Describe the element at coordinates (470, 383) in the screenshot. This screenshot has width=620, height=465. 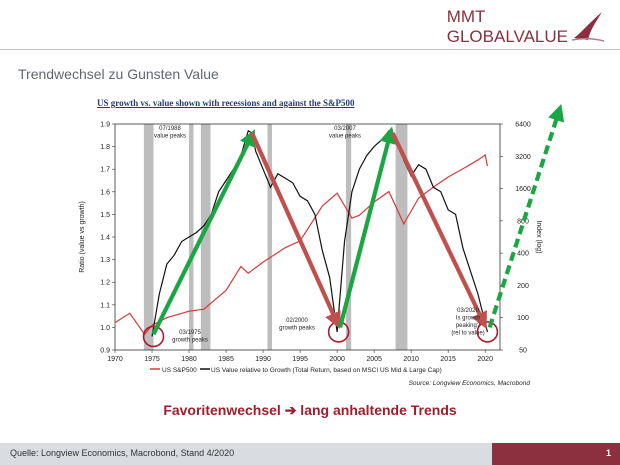
I see `chart-source: Source: Longview Economics, Macrobond` at that location.